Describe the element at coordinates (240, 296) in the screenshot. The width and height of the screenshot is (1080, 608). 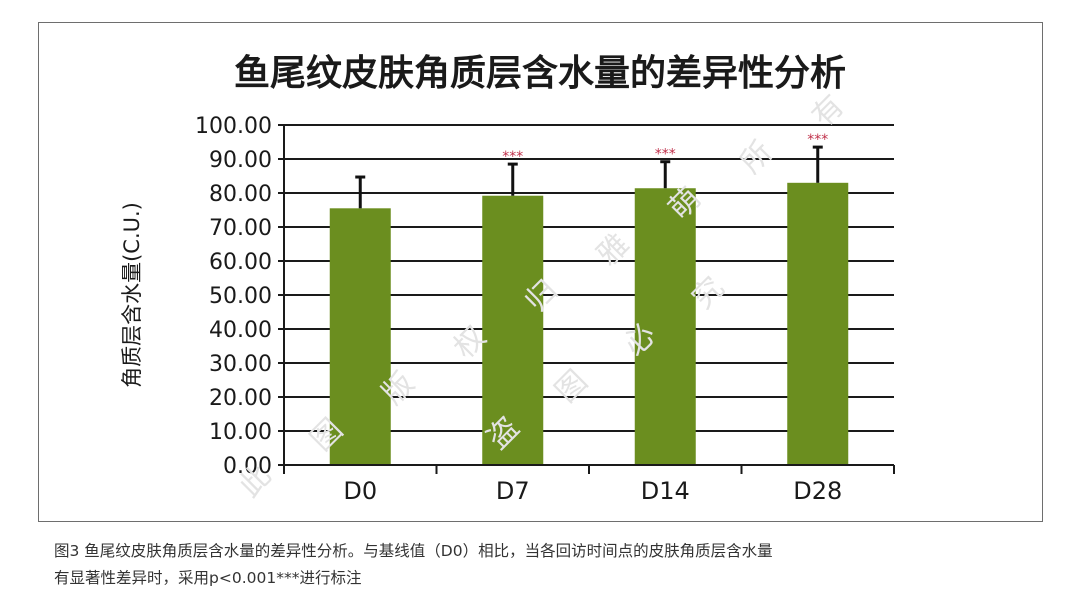
I see `y-tick-label: 50.00` at that location.